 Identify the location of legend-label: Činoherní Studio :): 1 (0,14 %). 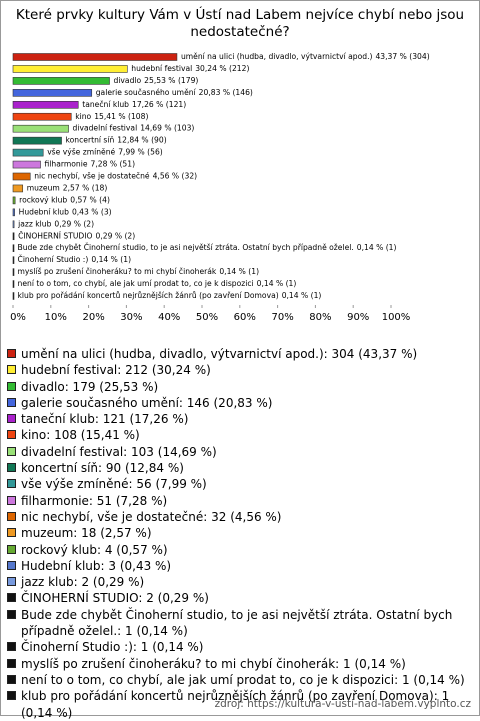
(112, 647).